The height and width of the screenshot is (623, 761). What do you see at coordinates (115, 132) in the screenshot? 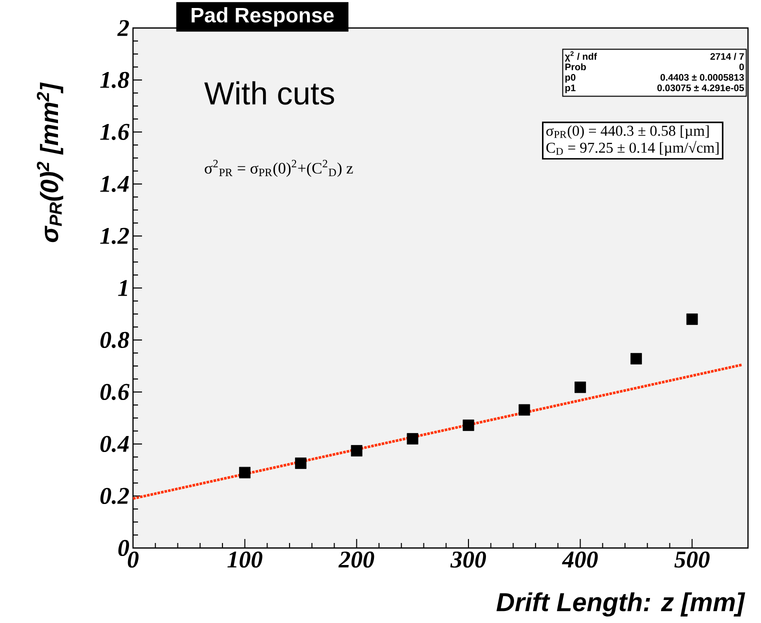
I see `y-tick-label: 1.6` at bounding box center [115, 132].